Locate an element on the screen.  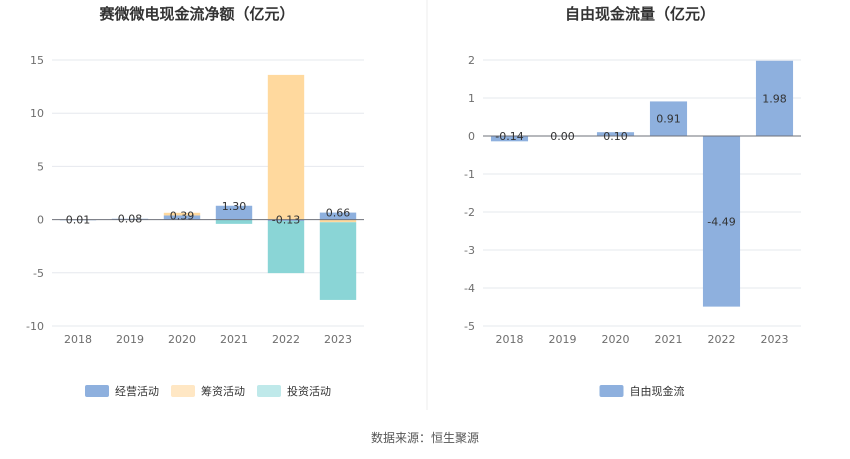
right-x-tick-label: 2018 is located at coordinates (510, 339).